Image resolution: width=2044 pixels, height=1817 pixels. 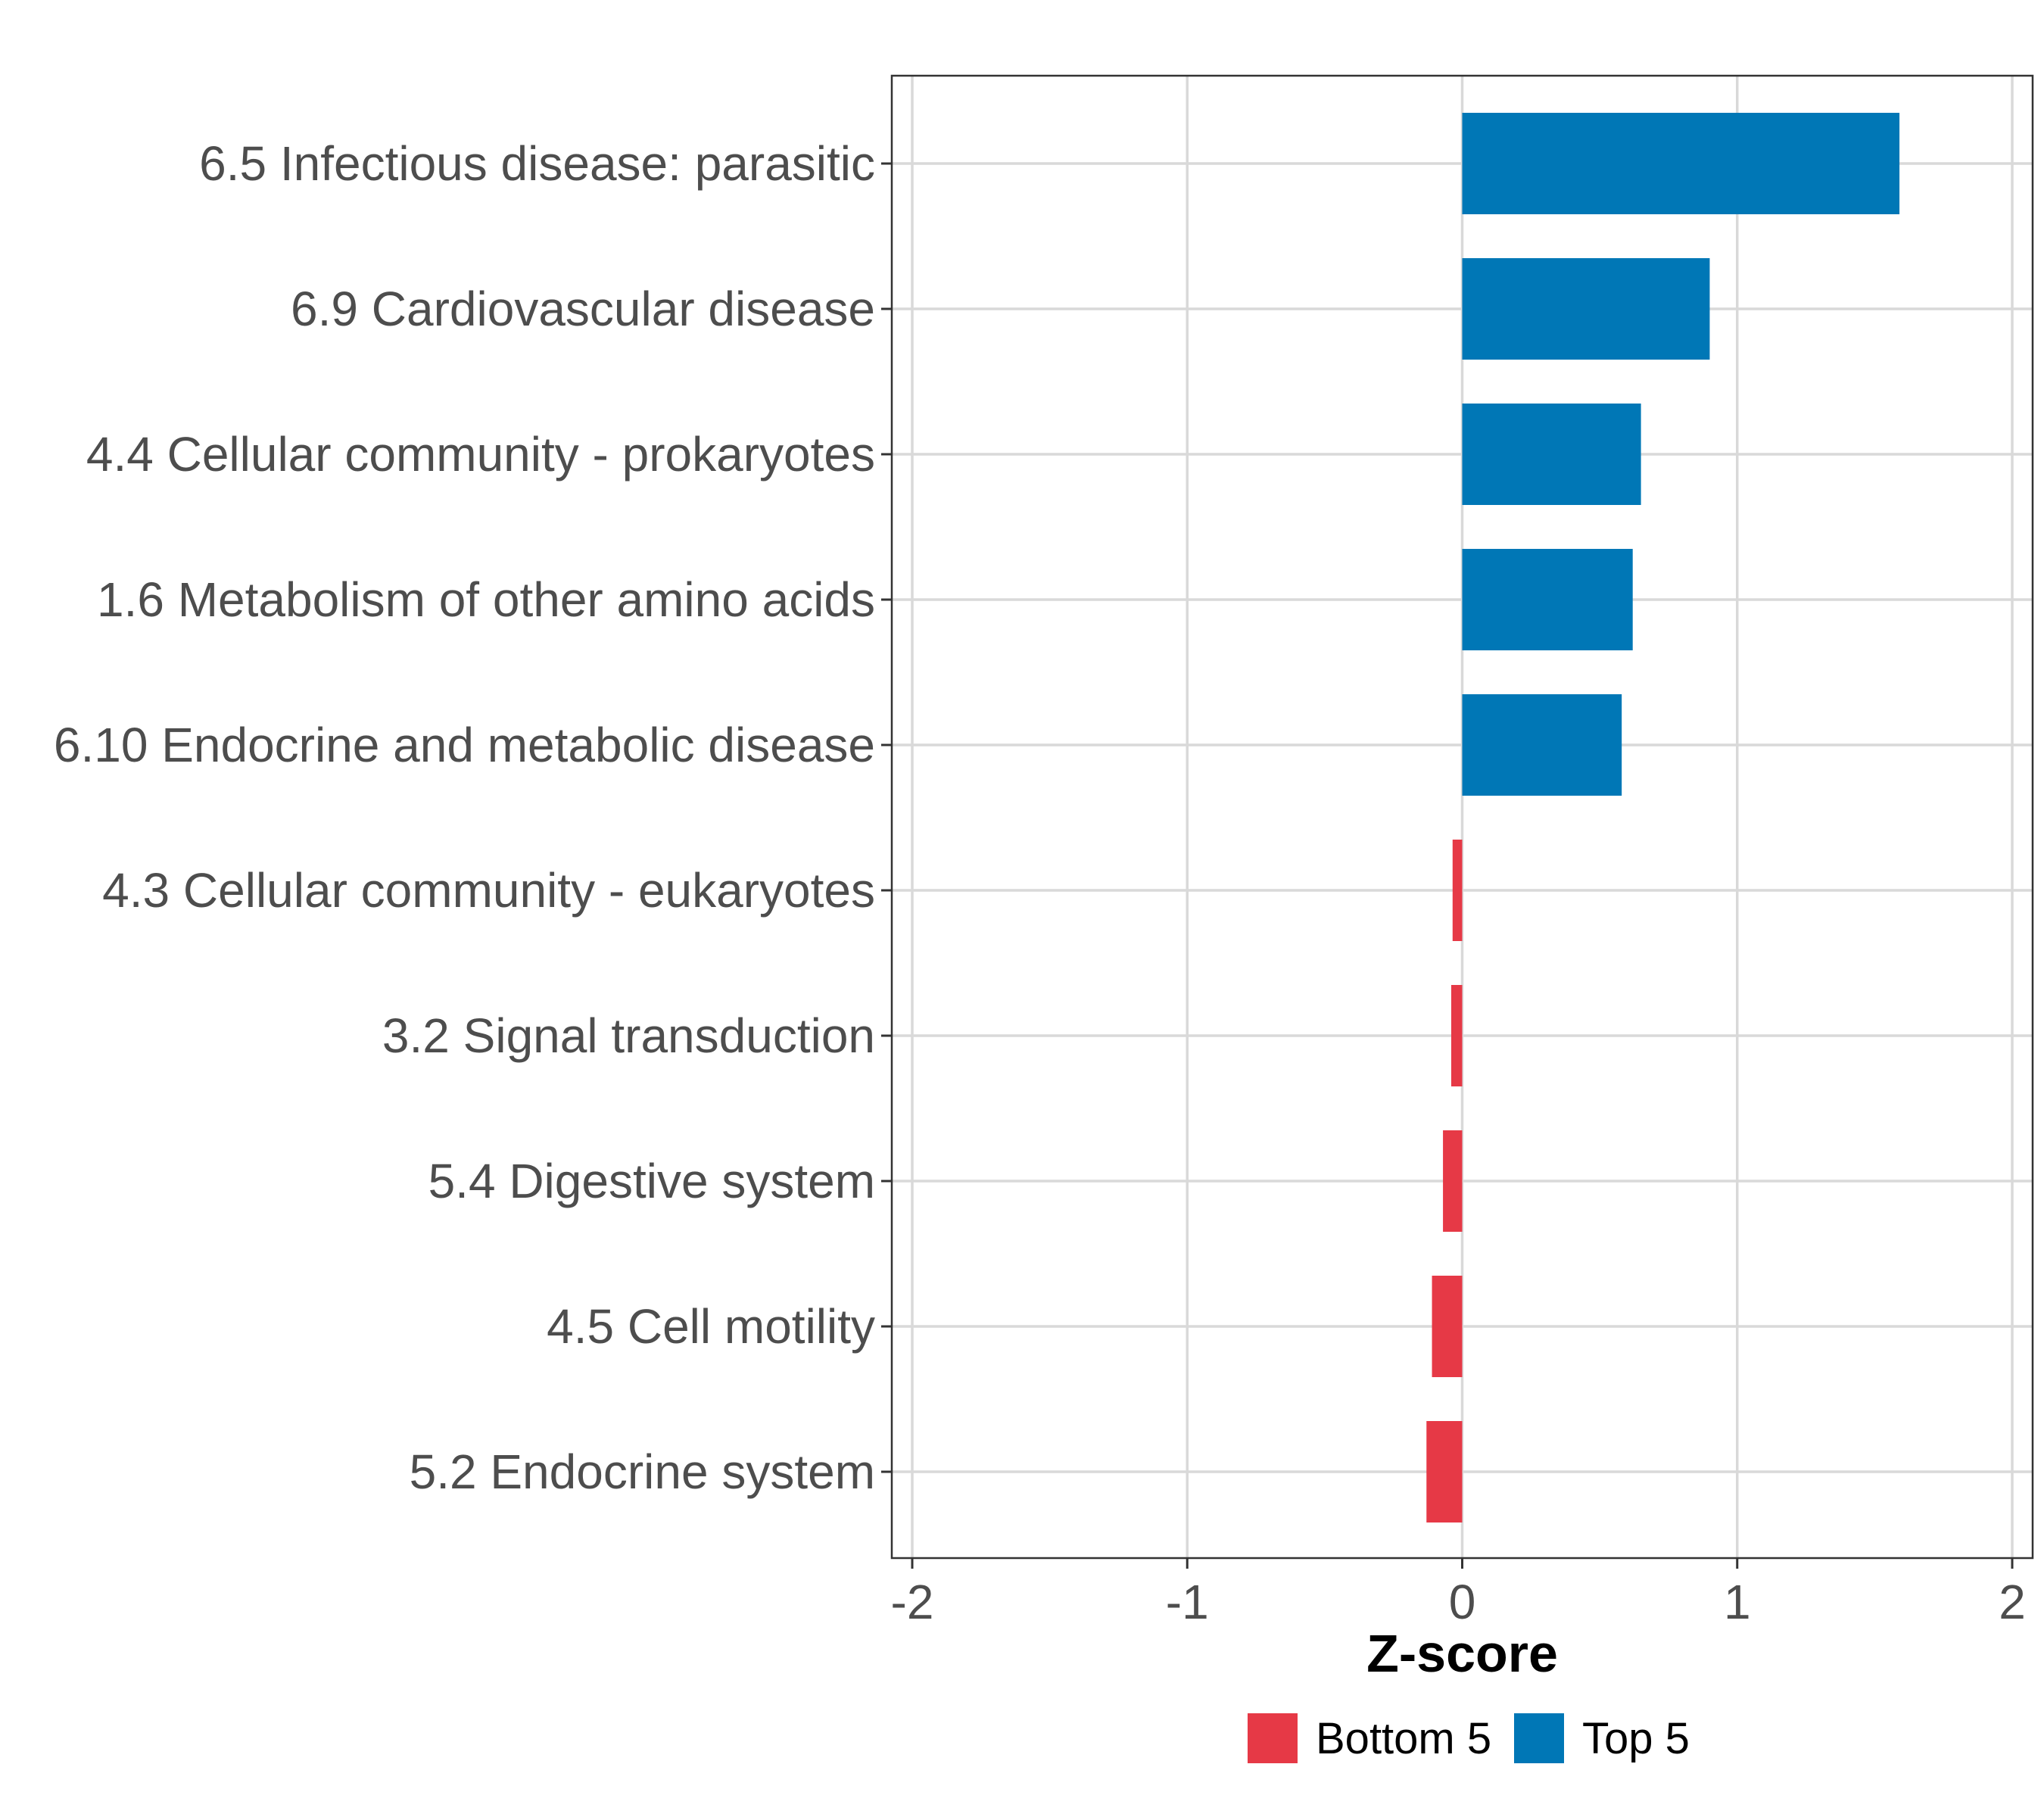 I want to click on x-tick-label: 2, so click(x=2012, y=1602).